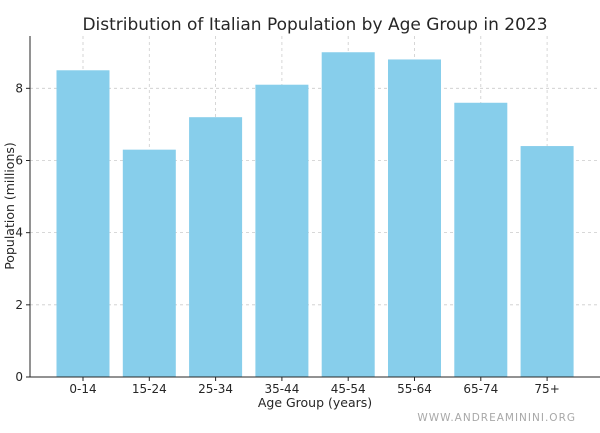  What do you see at coordinates (19, 88) in the screenshot?
I see `y-tick-label: 8` at bounding box center [19, 88].